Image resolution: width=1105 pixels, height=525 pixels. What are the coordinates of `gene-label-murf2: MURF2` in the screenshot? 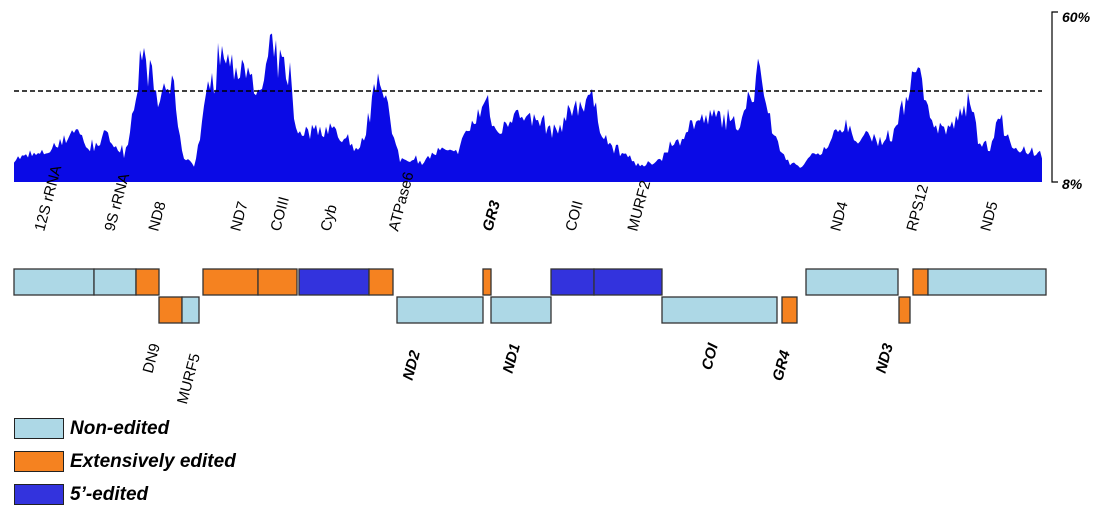 It's located at (639, 206).